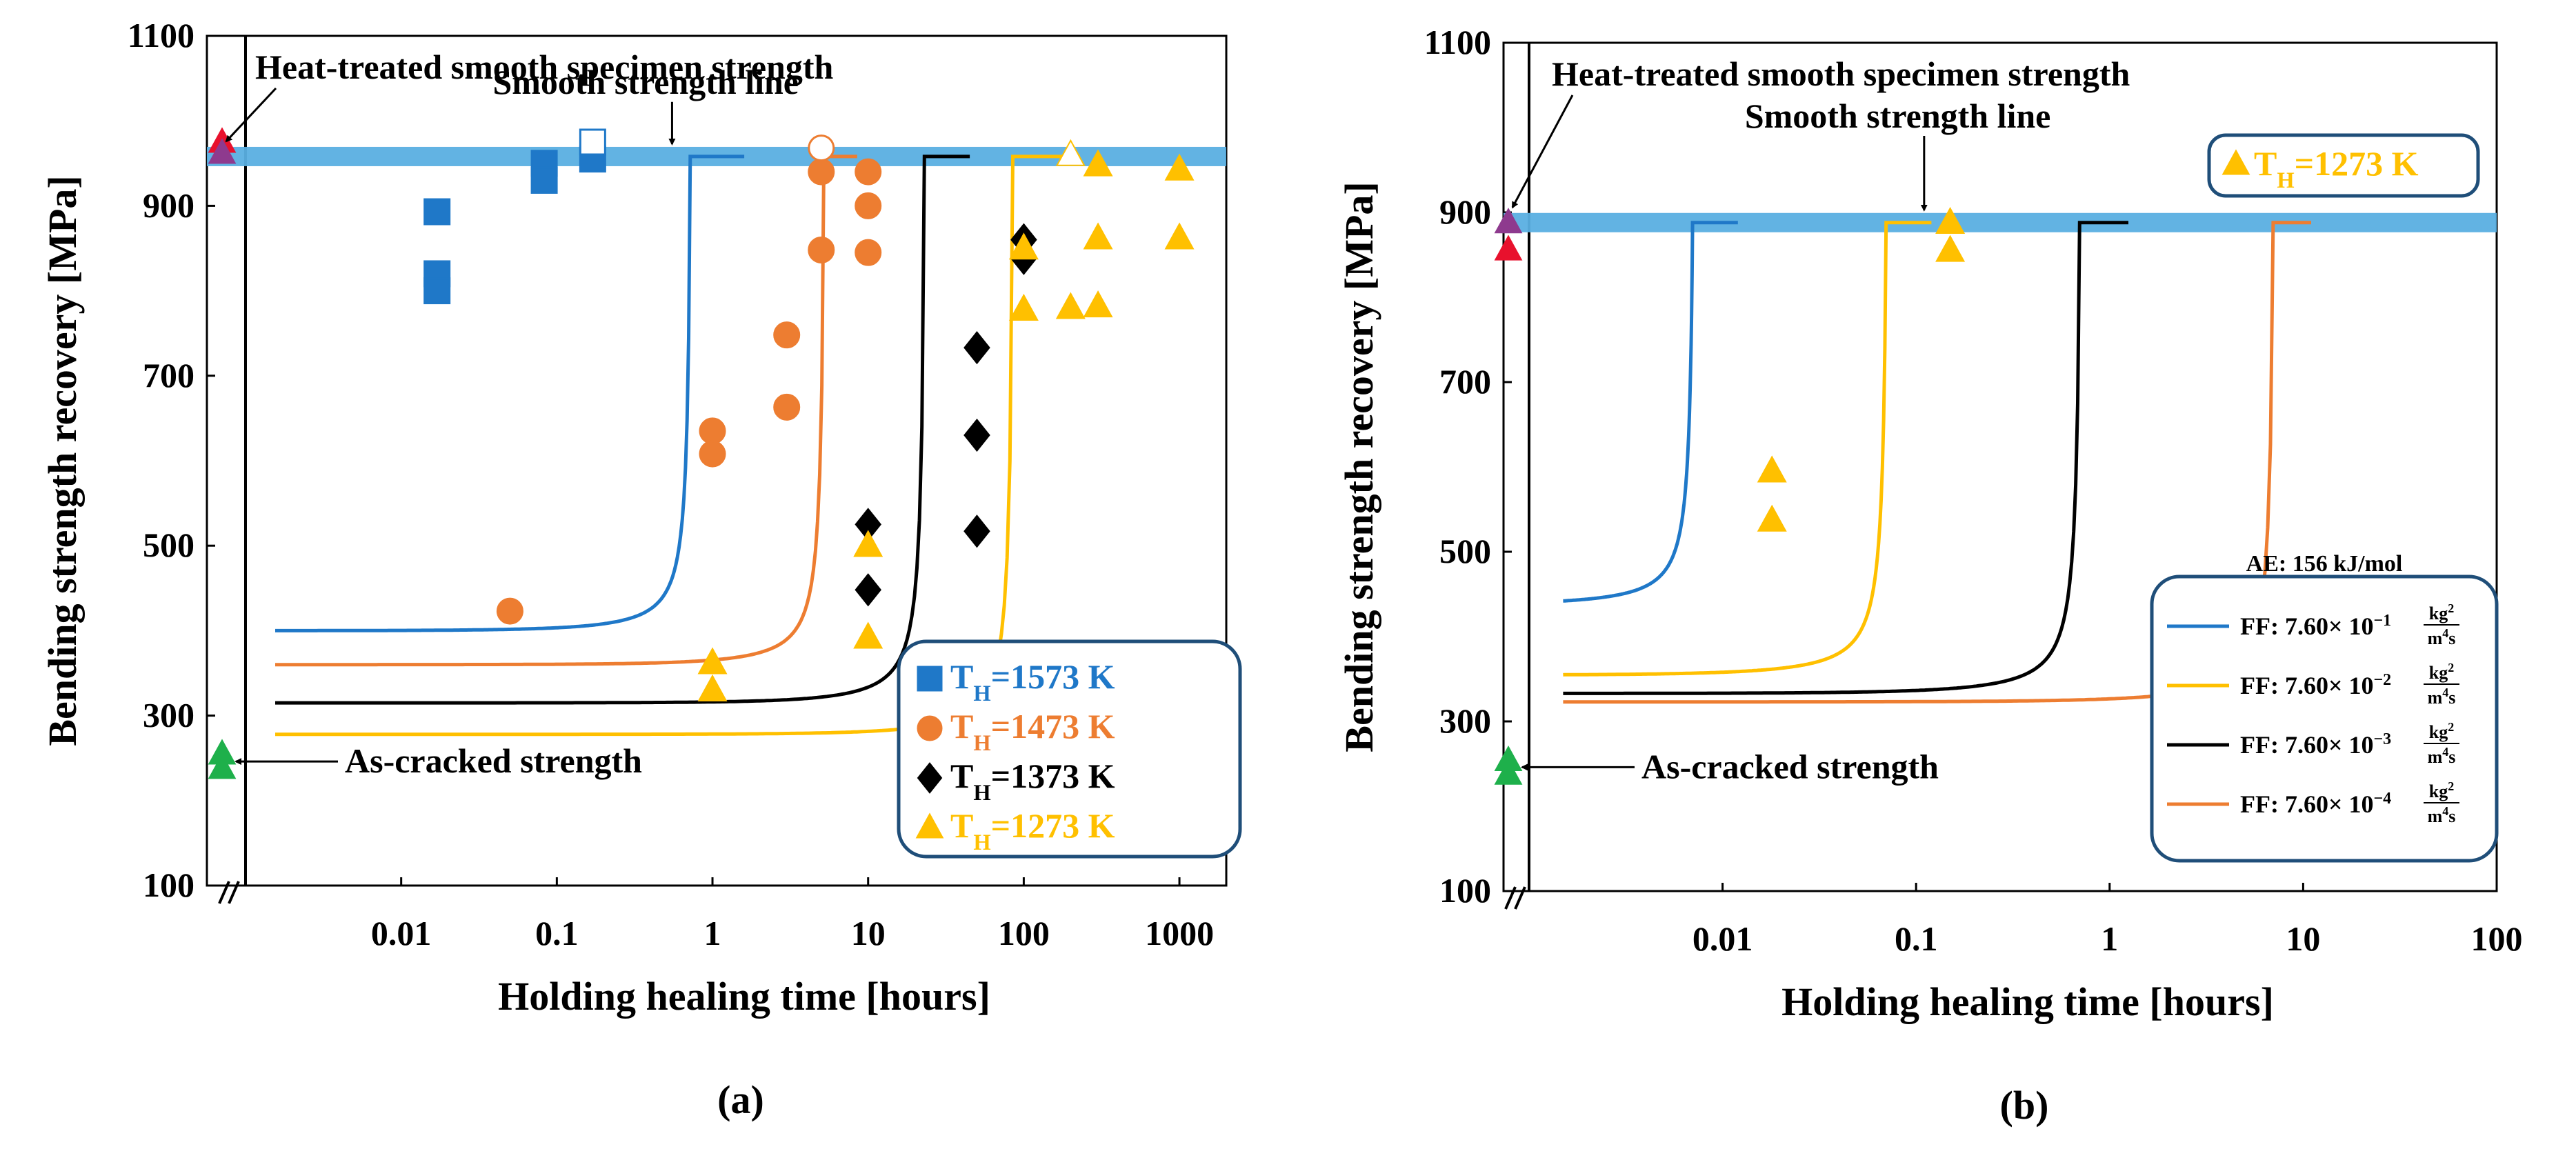 The width and height of the screenshot is (2576, 1149). Describe the element at coordinates (1032, 781) in the screenshot. I see `legend-label: TH=1373 K` at that location.